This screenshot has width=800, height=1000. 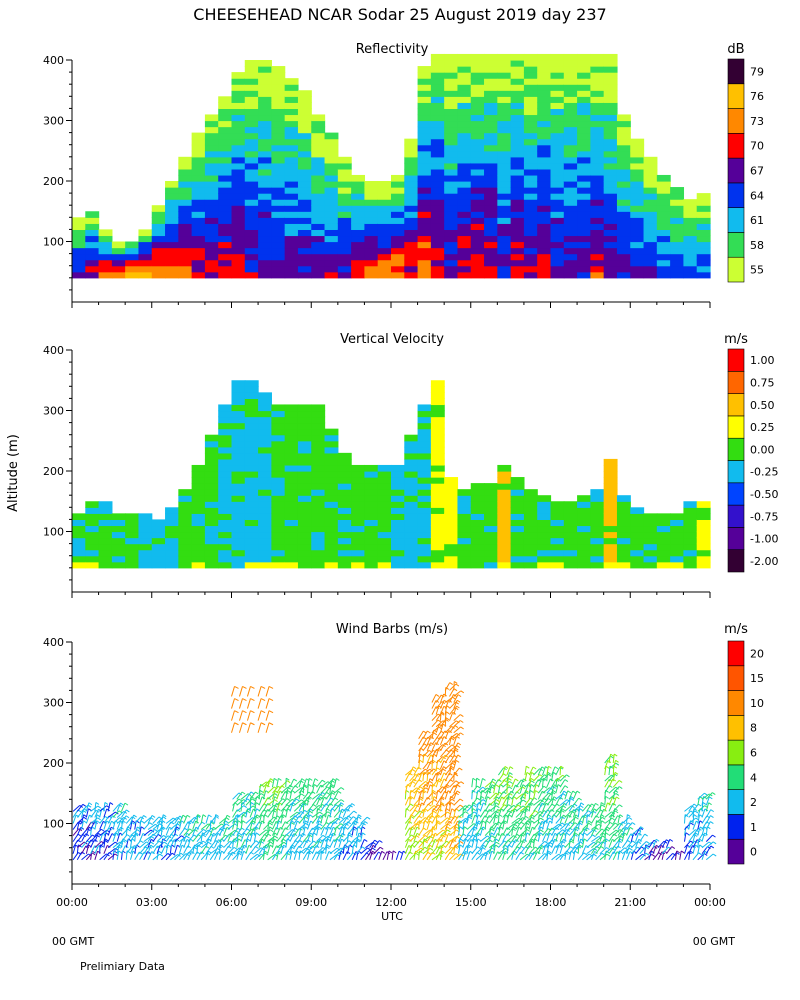 What do you see at coordinates (736, 170) in the screenshot?
I see `colorbar-swatch` at bounding box center [736, 170].